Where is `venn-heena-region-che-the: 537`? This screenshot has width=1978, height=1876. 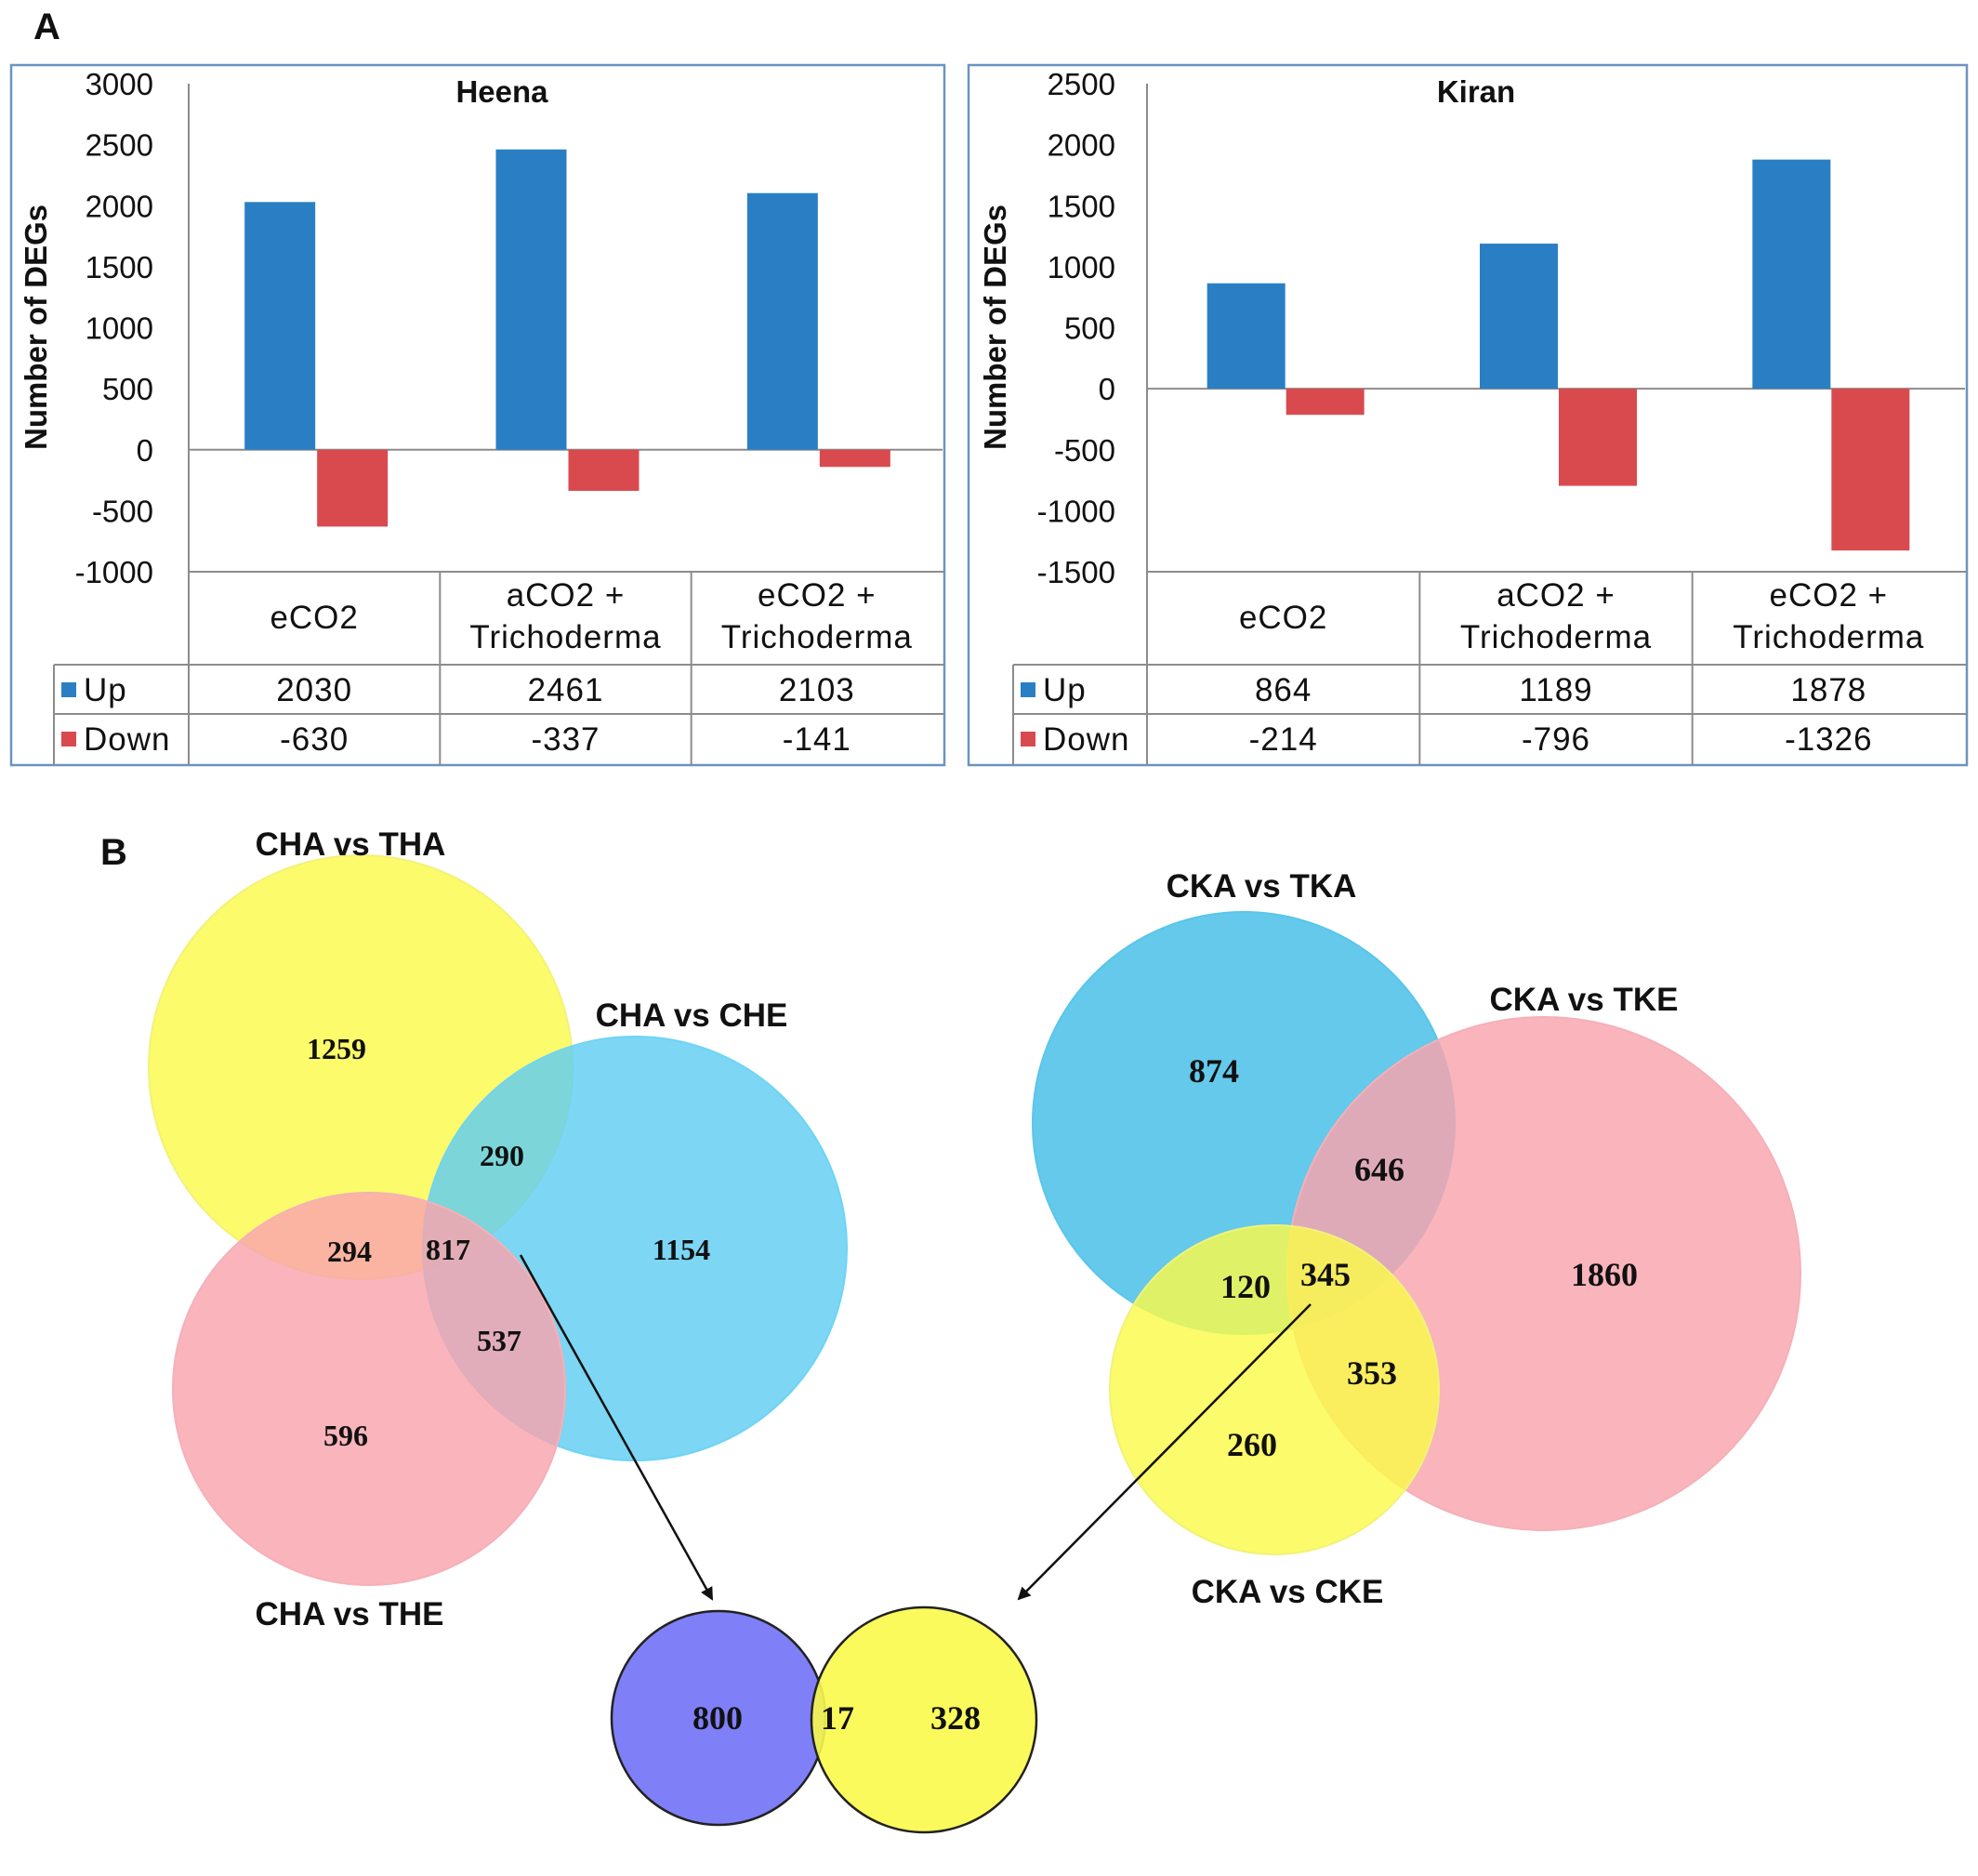
venn-heena-region-che-the: 537 is located at coordinates (499, 1341).